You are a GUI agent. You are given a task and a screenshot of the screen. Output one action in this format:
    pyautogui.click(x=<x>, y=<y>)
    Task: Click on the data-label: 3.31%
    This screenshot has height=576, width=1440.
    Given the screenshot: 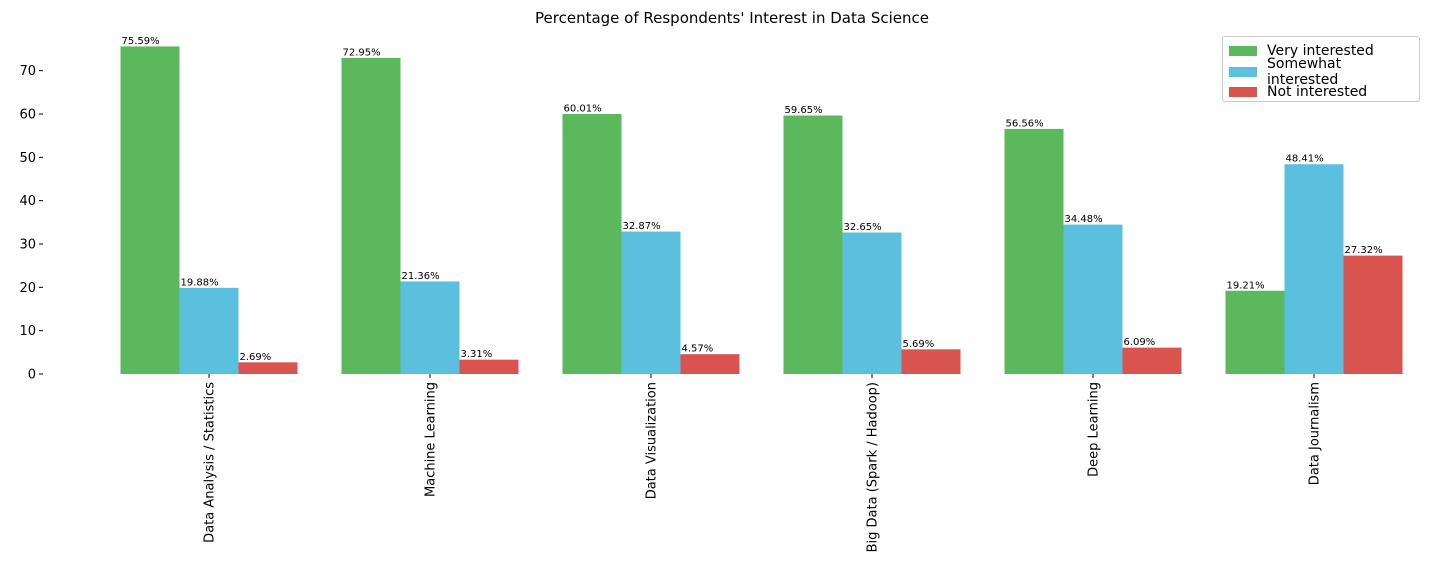 What is the action you would take?
    pyautogui.click(x=477, y=354)
    